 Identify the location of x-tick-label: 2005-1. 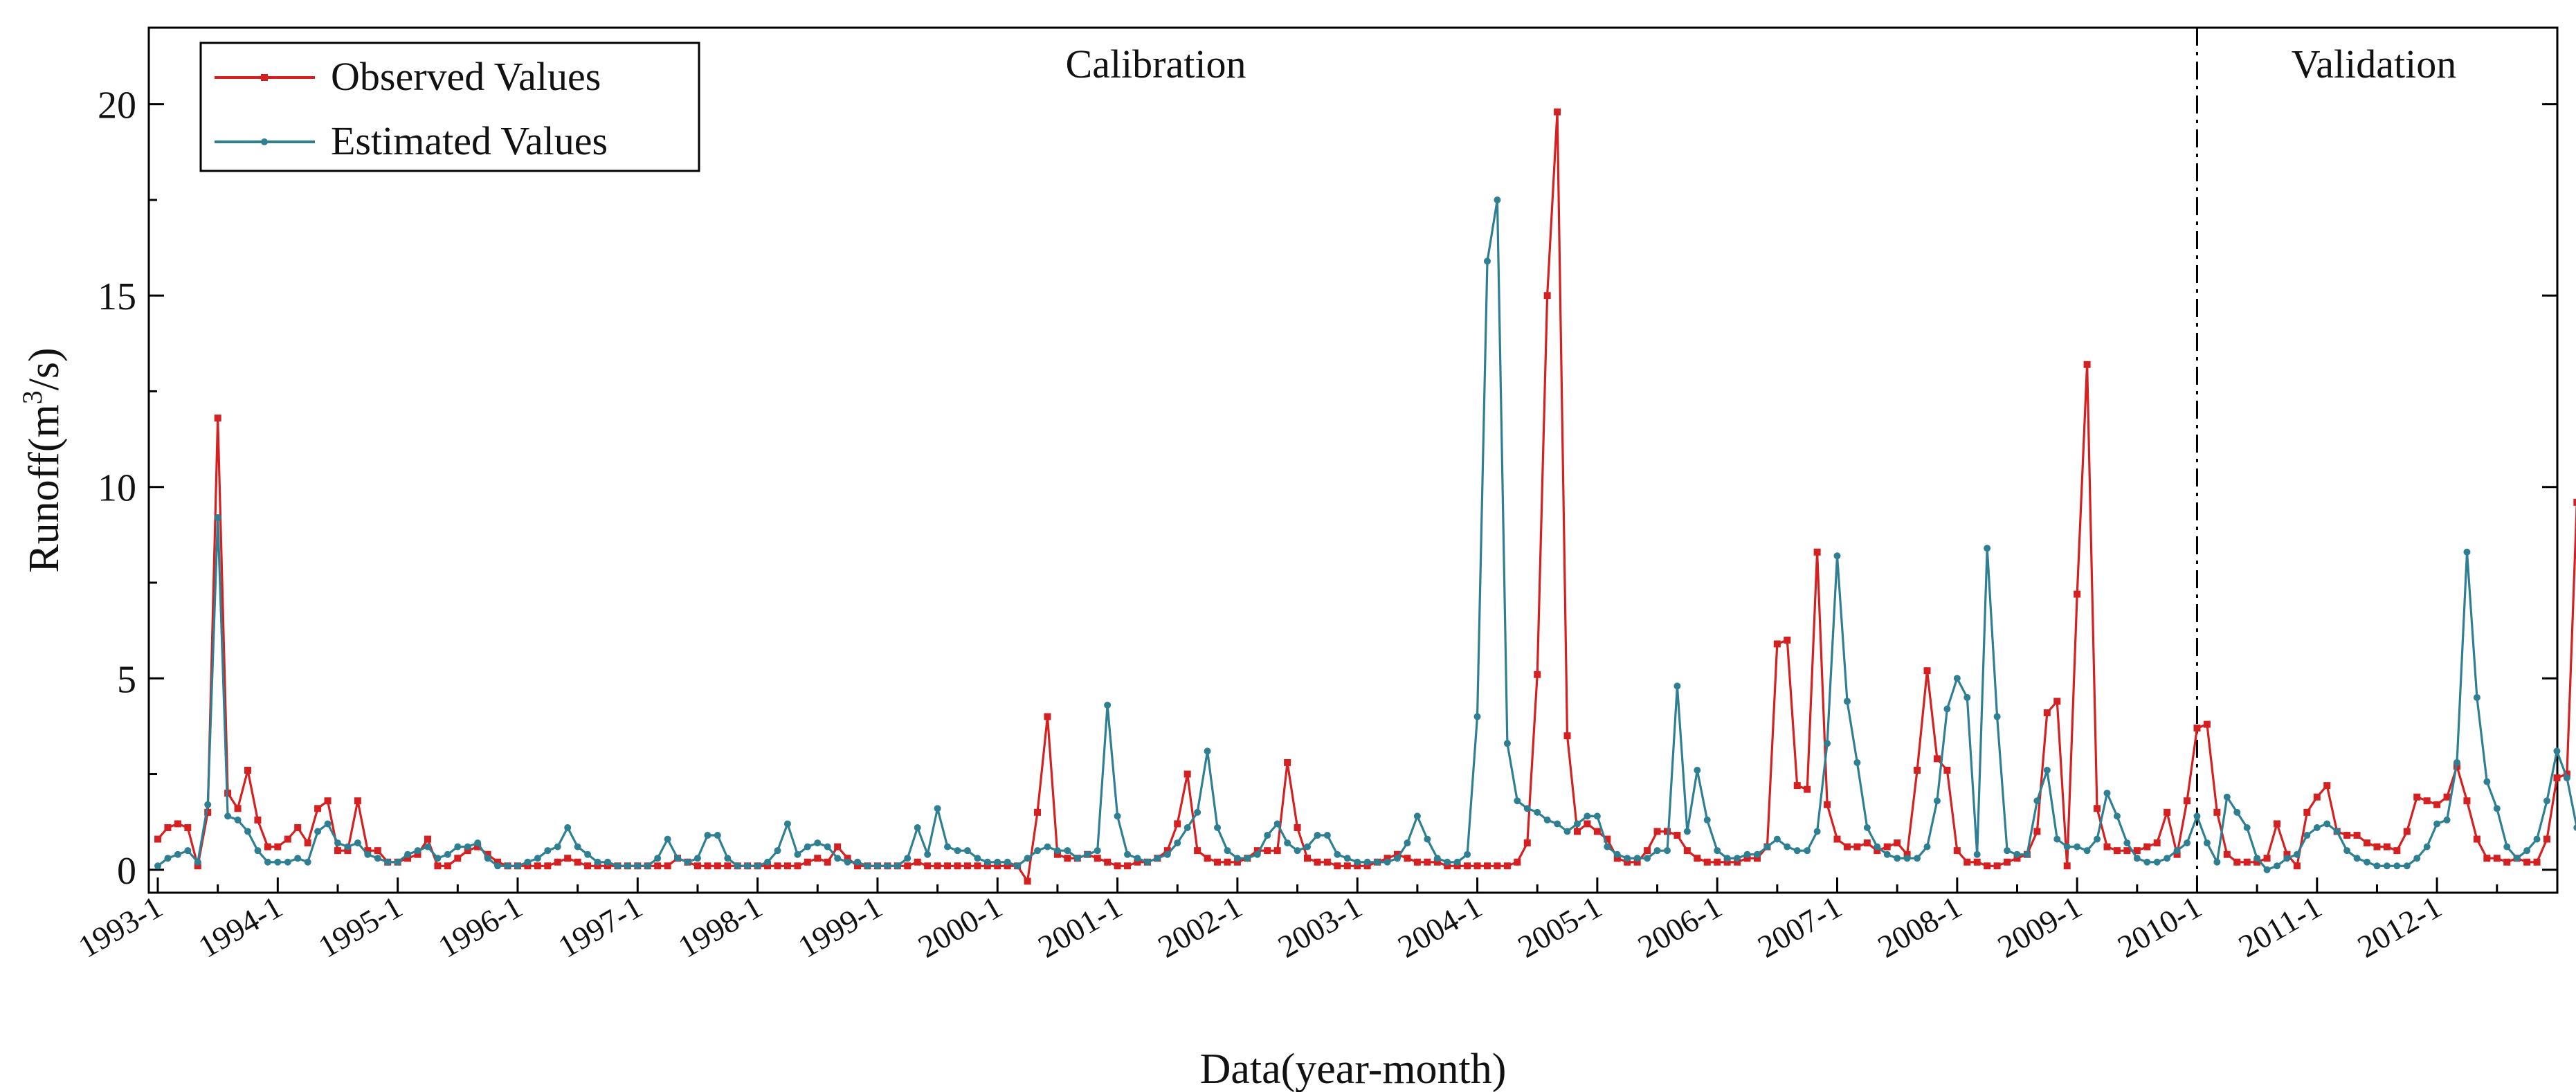
(1559, 926).